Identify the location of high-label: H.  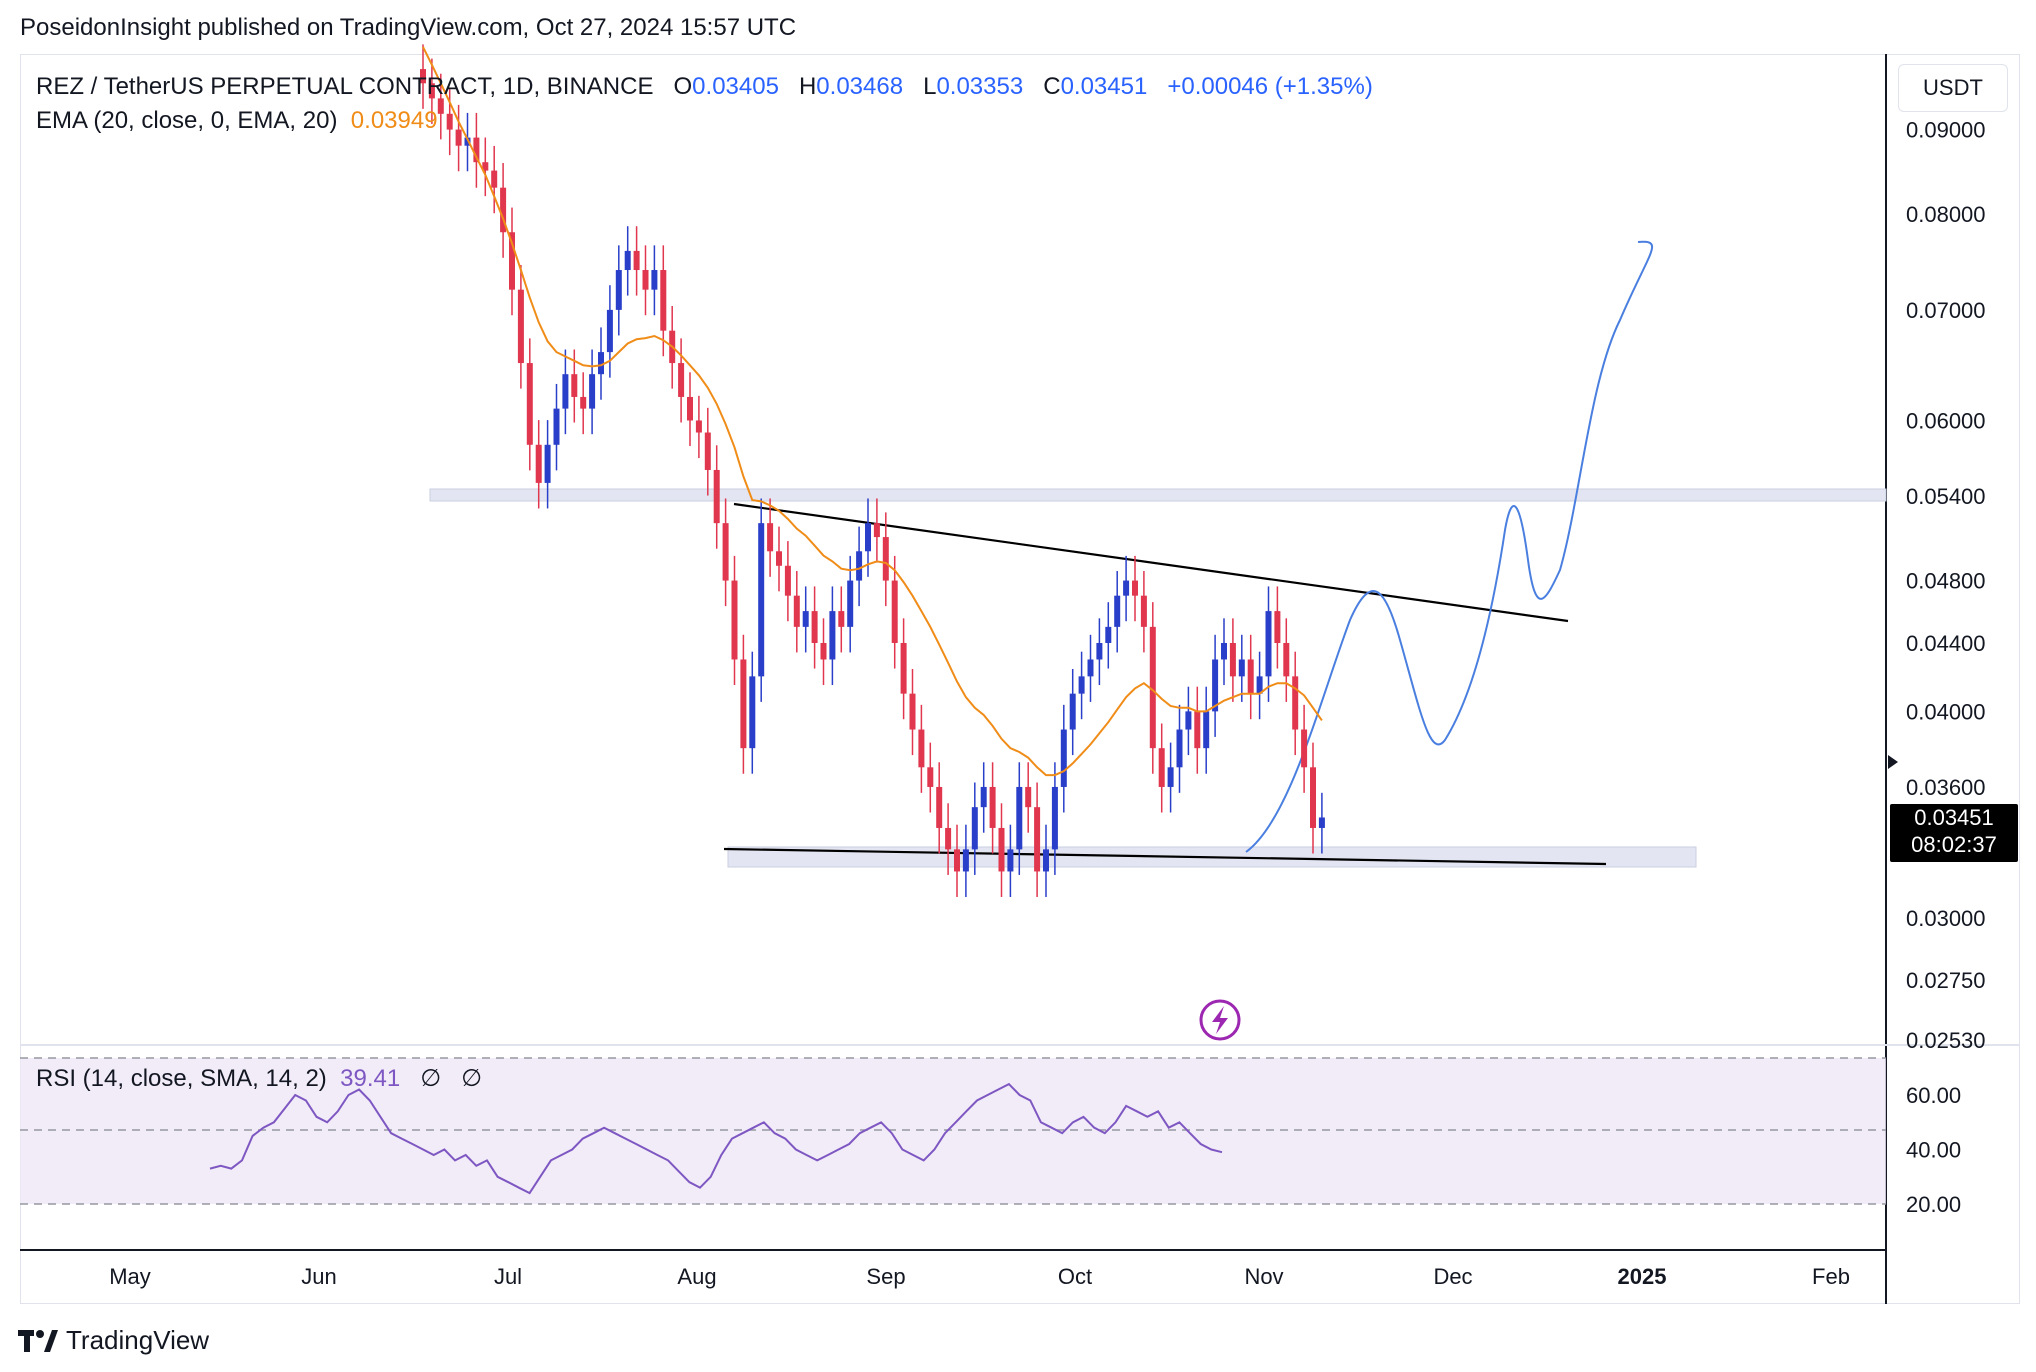
(807, 86).